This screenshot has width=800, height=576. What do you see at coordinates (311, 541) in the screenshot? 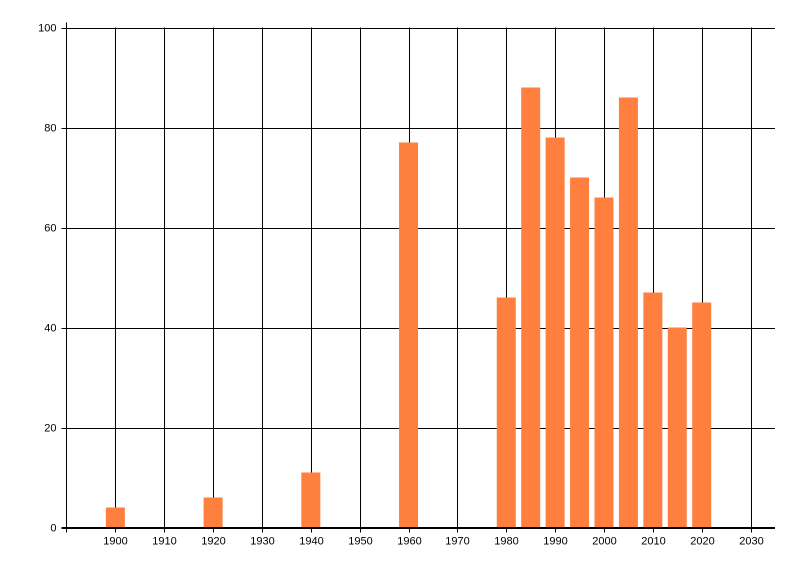
I see `x-tick-label: 1940` at bounding box center [311, 541].